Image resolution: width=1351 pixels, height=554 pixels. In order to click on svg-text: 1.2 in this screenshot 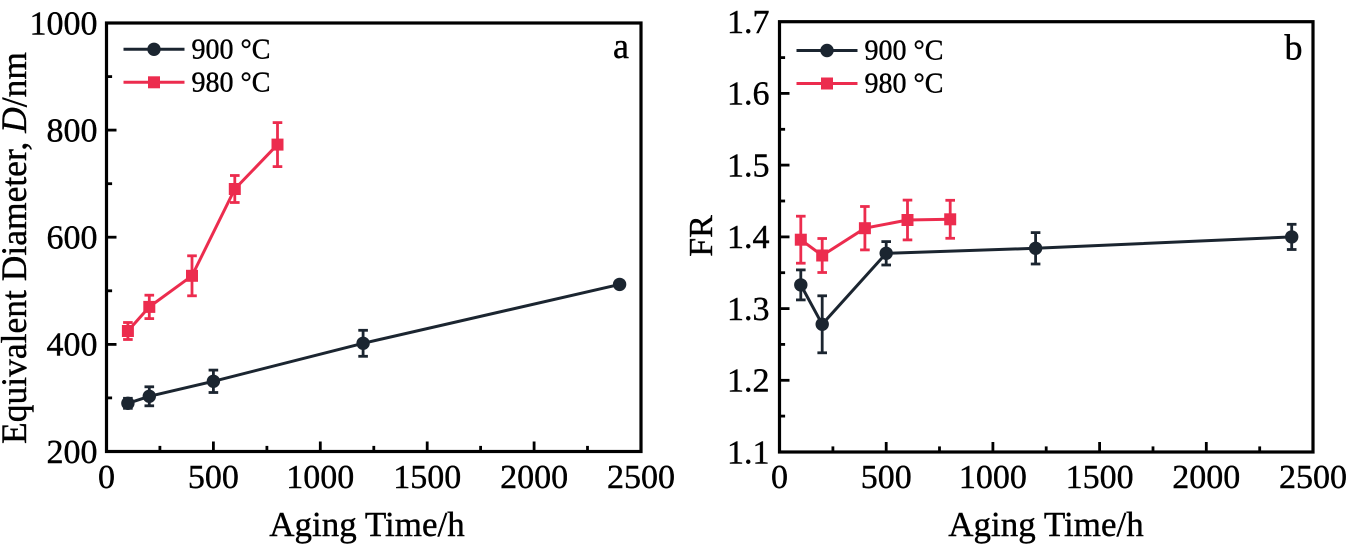, I will do `click(748, 381)`.